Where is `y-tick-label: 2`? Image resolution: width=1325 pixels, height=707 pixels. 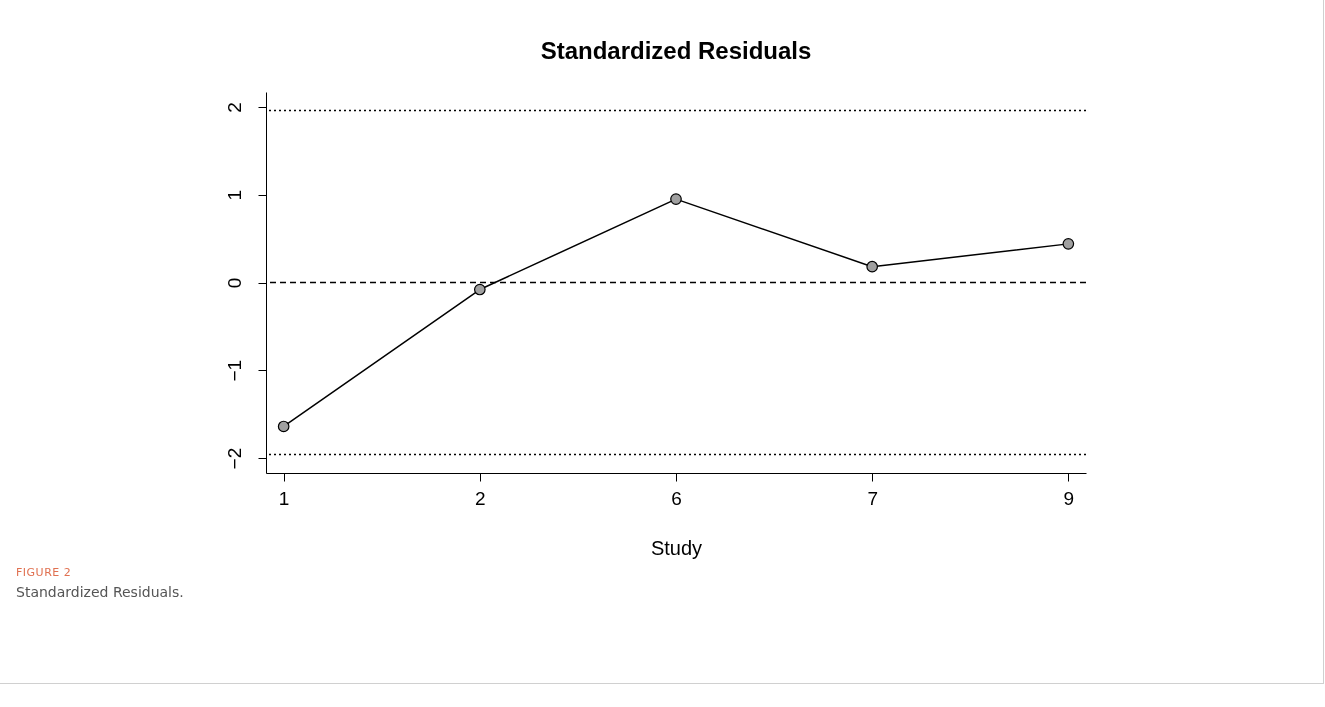
y-tick-label: 2 is located at coordinates (234, 107).